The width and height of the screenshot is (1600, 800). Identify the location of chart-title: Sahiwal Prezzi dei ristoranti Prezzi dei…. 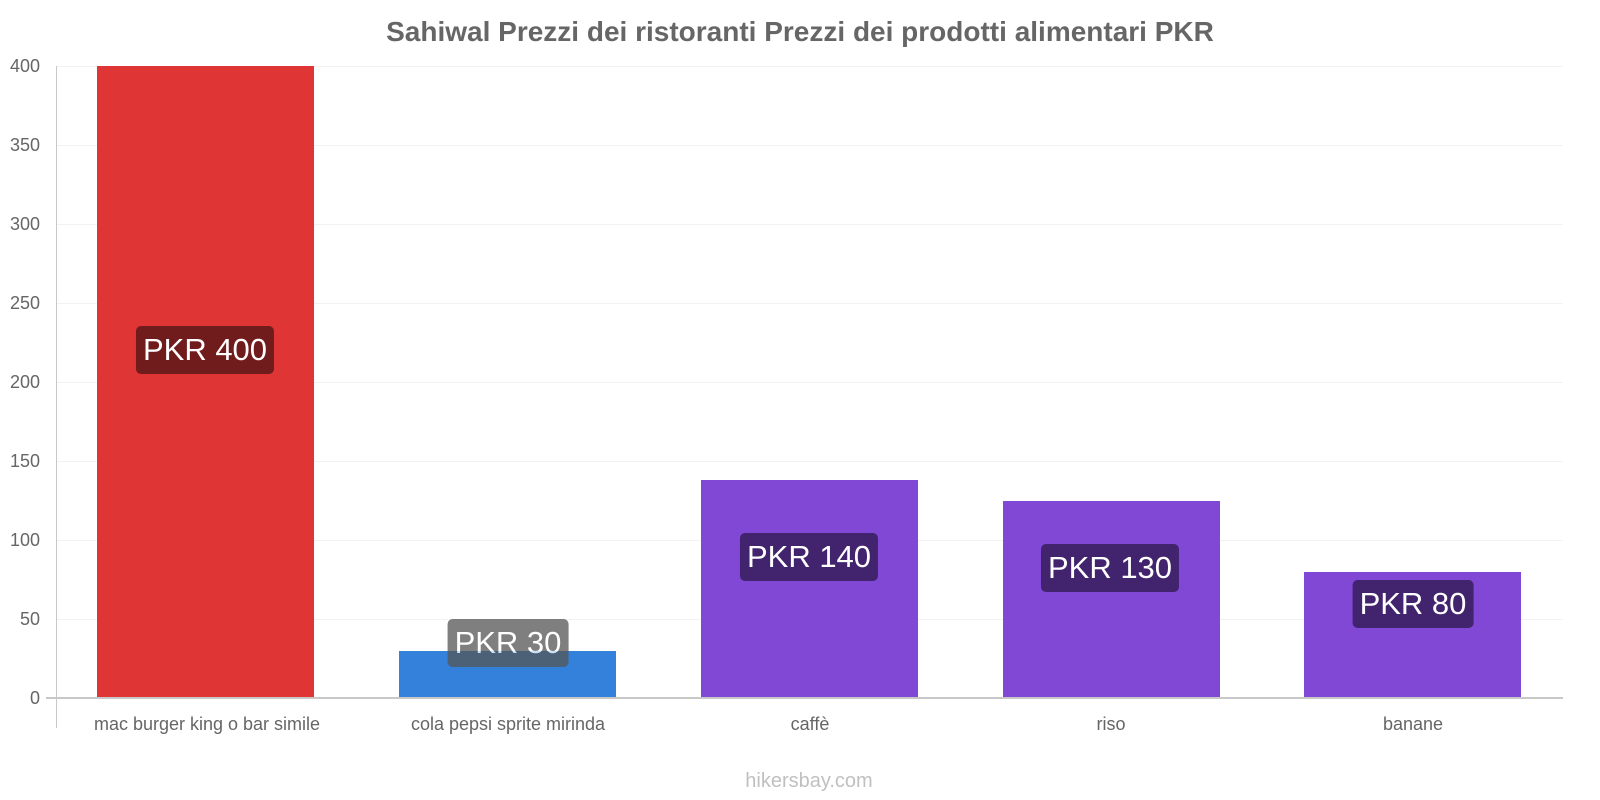
(800, 31).